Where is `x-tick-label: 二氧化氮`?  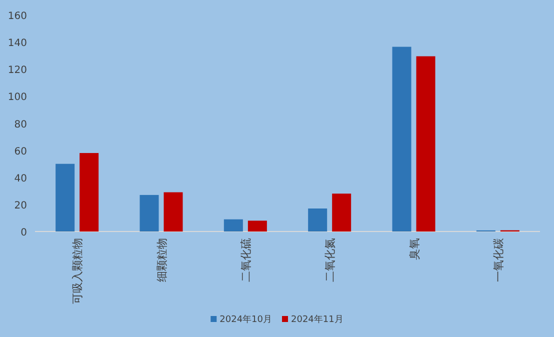 x-tick-label: 二氧化氮 is located at coordinates (330, 260).